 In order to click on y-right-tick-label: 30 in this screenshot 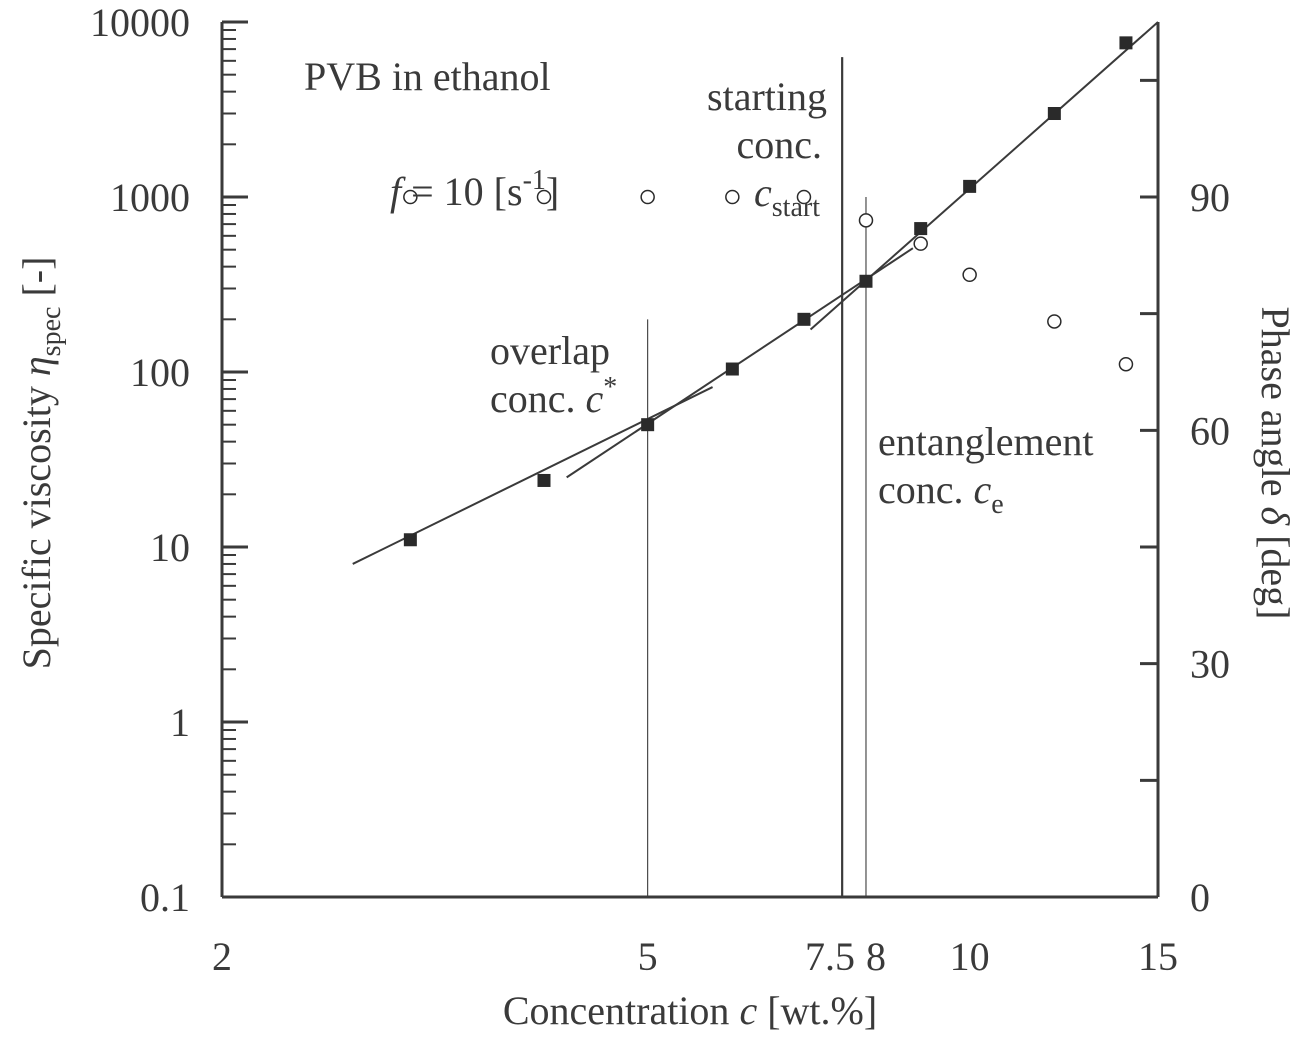, I will do `click(1210, 664)`.